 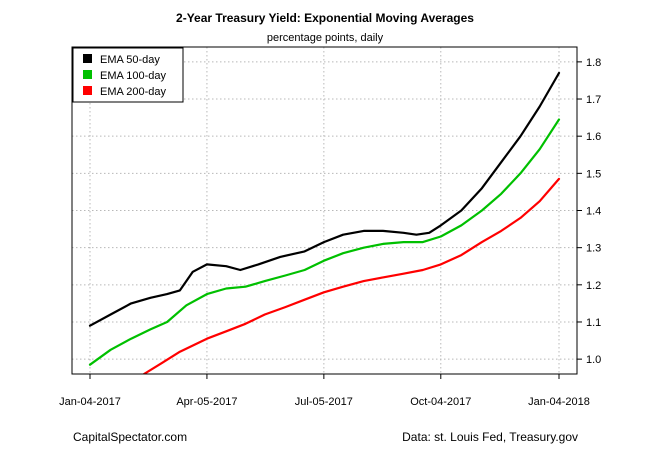 I want to click on y-tick-label: 1.0, so click(x=593, y=360).